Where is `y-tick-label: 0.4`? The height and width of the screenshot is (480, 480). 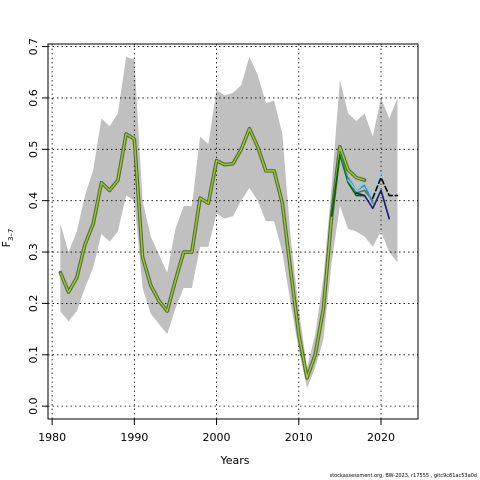
y-tick-label: 0.4 is located at coordinates (33, 201).